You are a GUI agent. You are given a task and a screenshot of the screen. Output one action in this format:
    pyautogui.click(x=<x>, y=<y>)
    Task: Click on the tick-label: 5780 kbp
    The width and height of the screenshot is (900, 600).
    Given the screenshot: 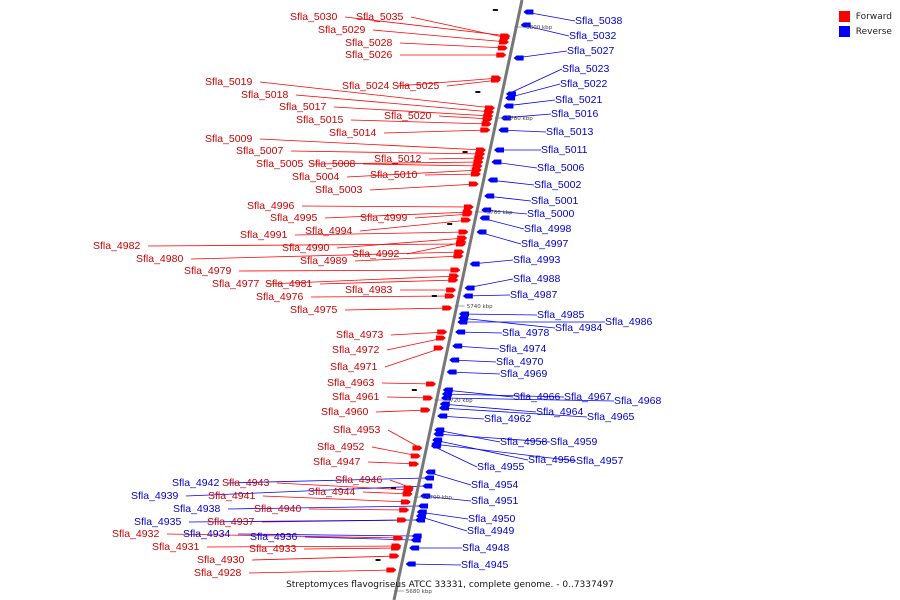 What is the action you would take?
    pyautogui.click(x=520, y=119)
    